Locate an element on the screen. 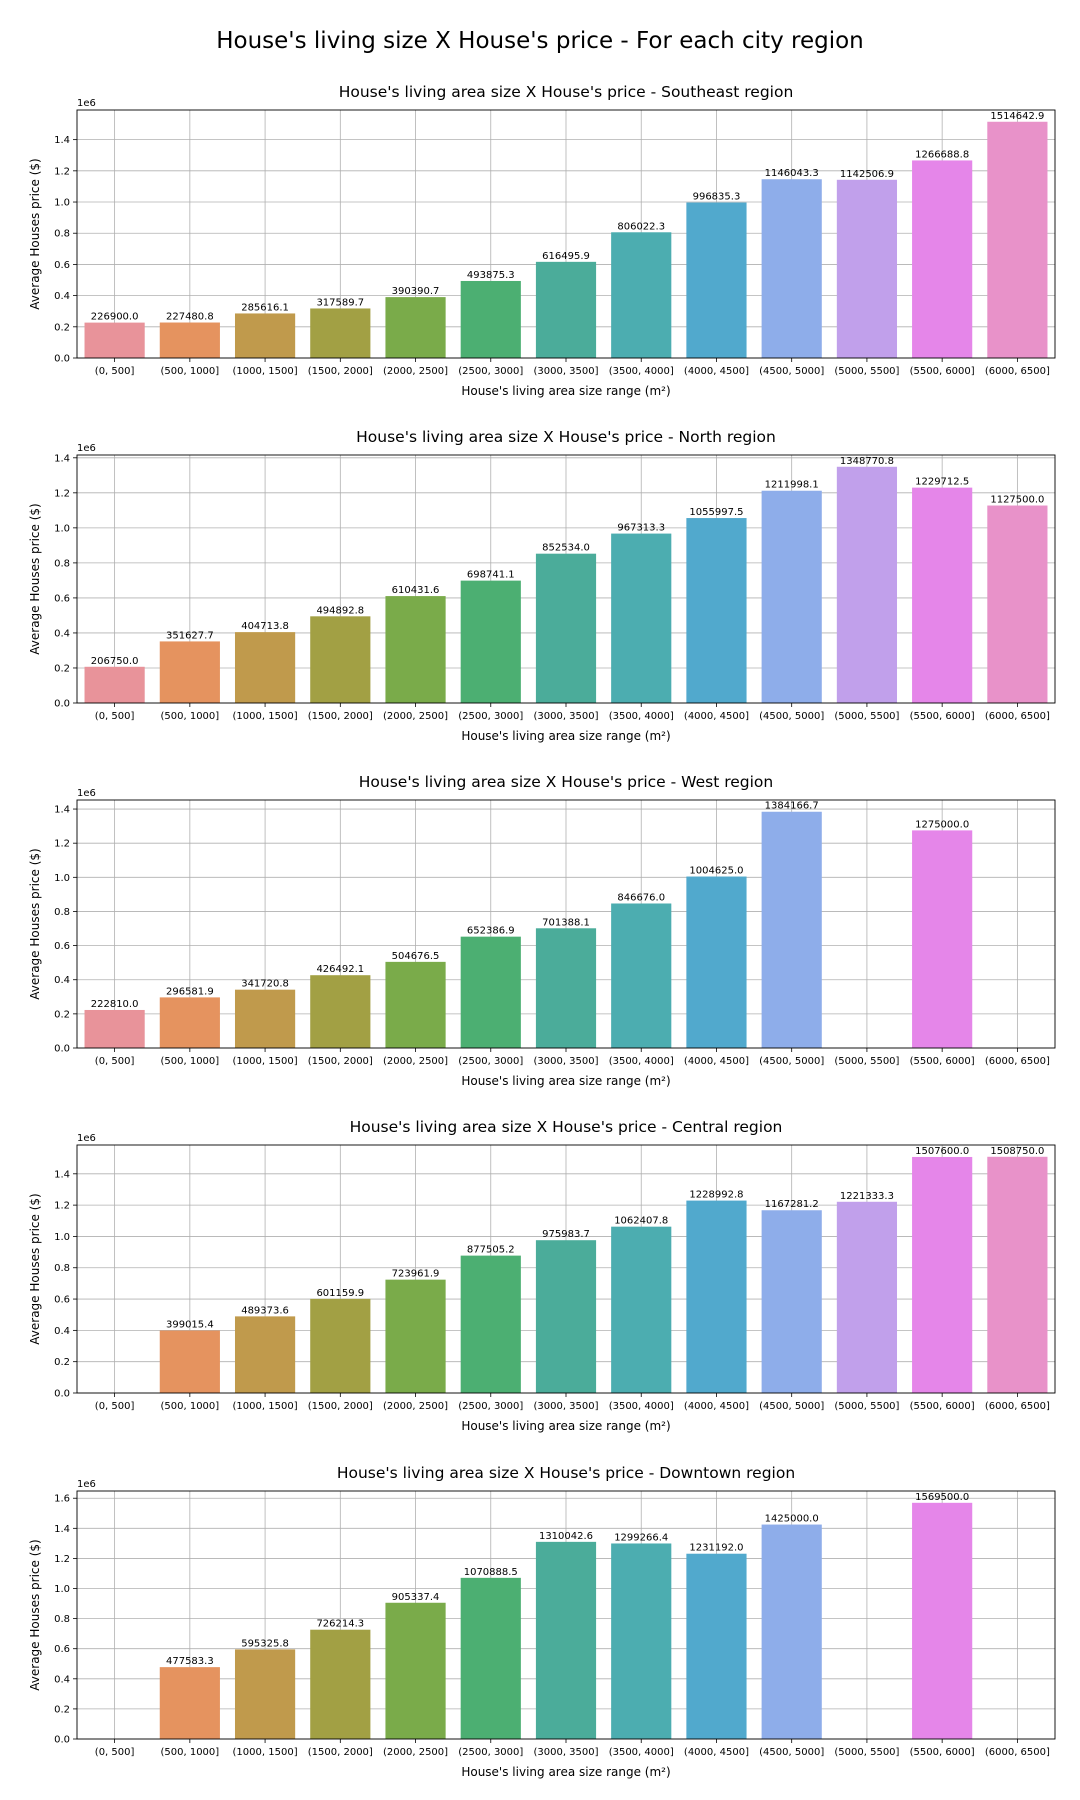 The height and width of the screenshot is (1800, 1080). bar-value-label: 399015.4 is located at coordinates (190, 1325).